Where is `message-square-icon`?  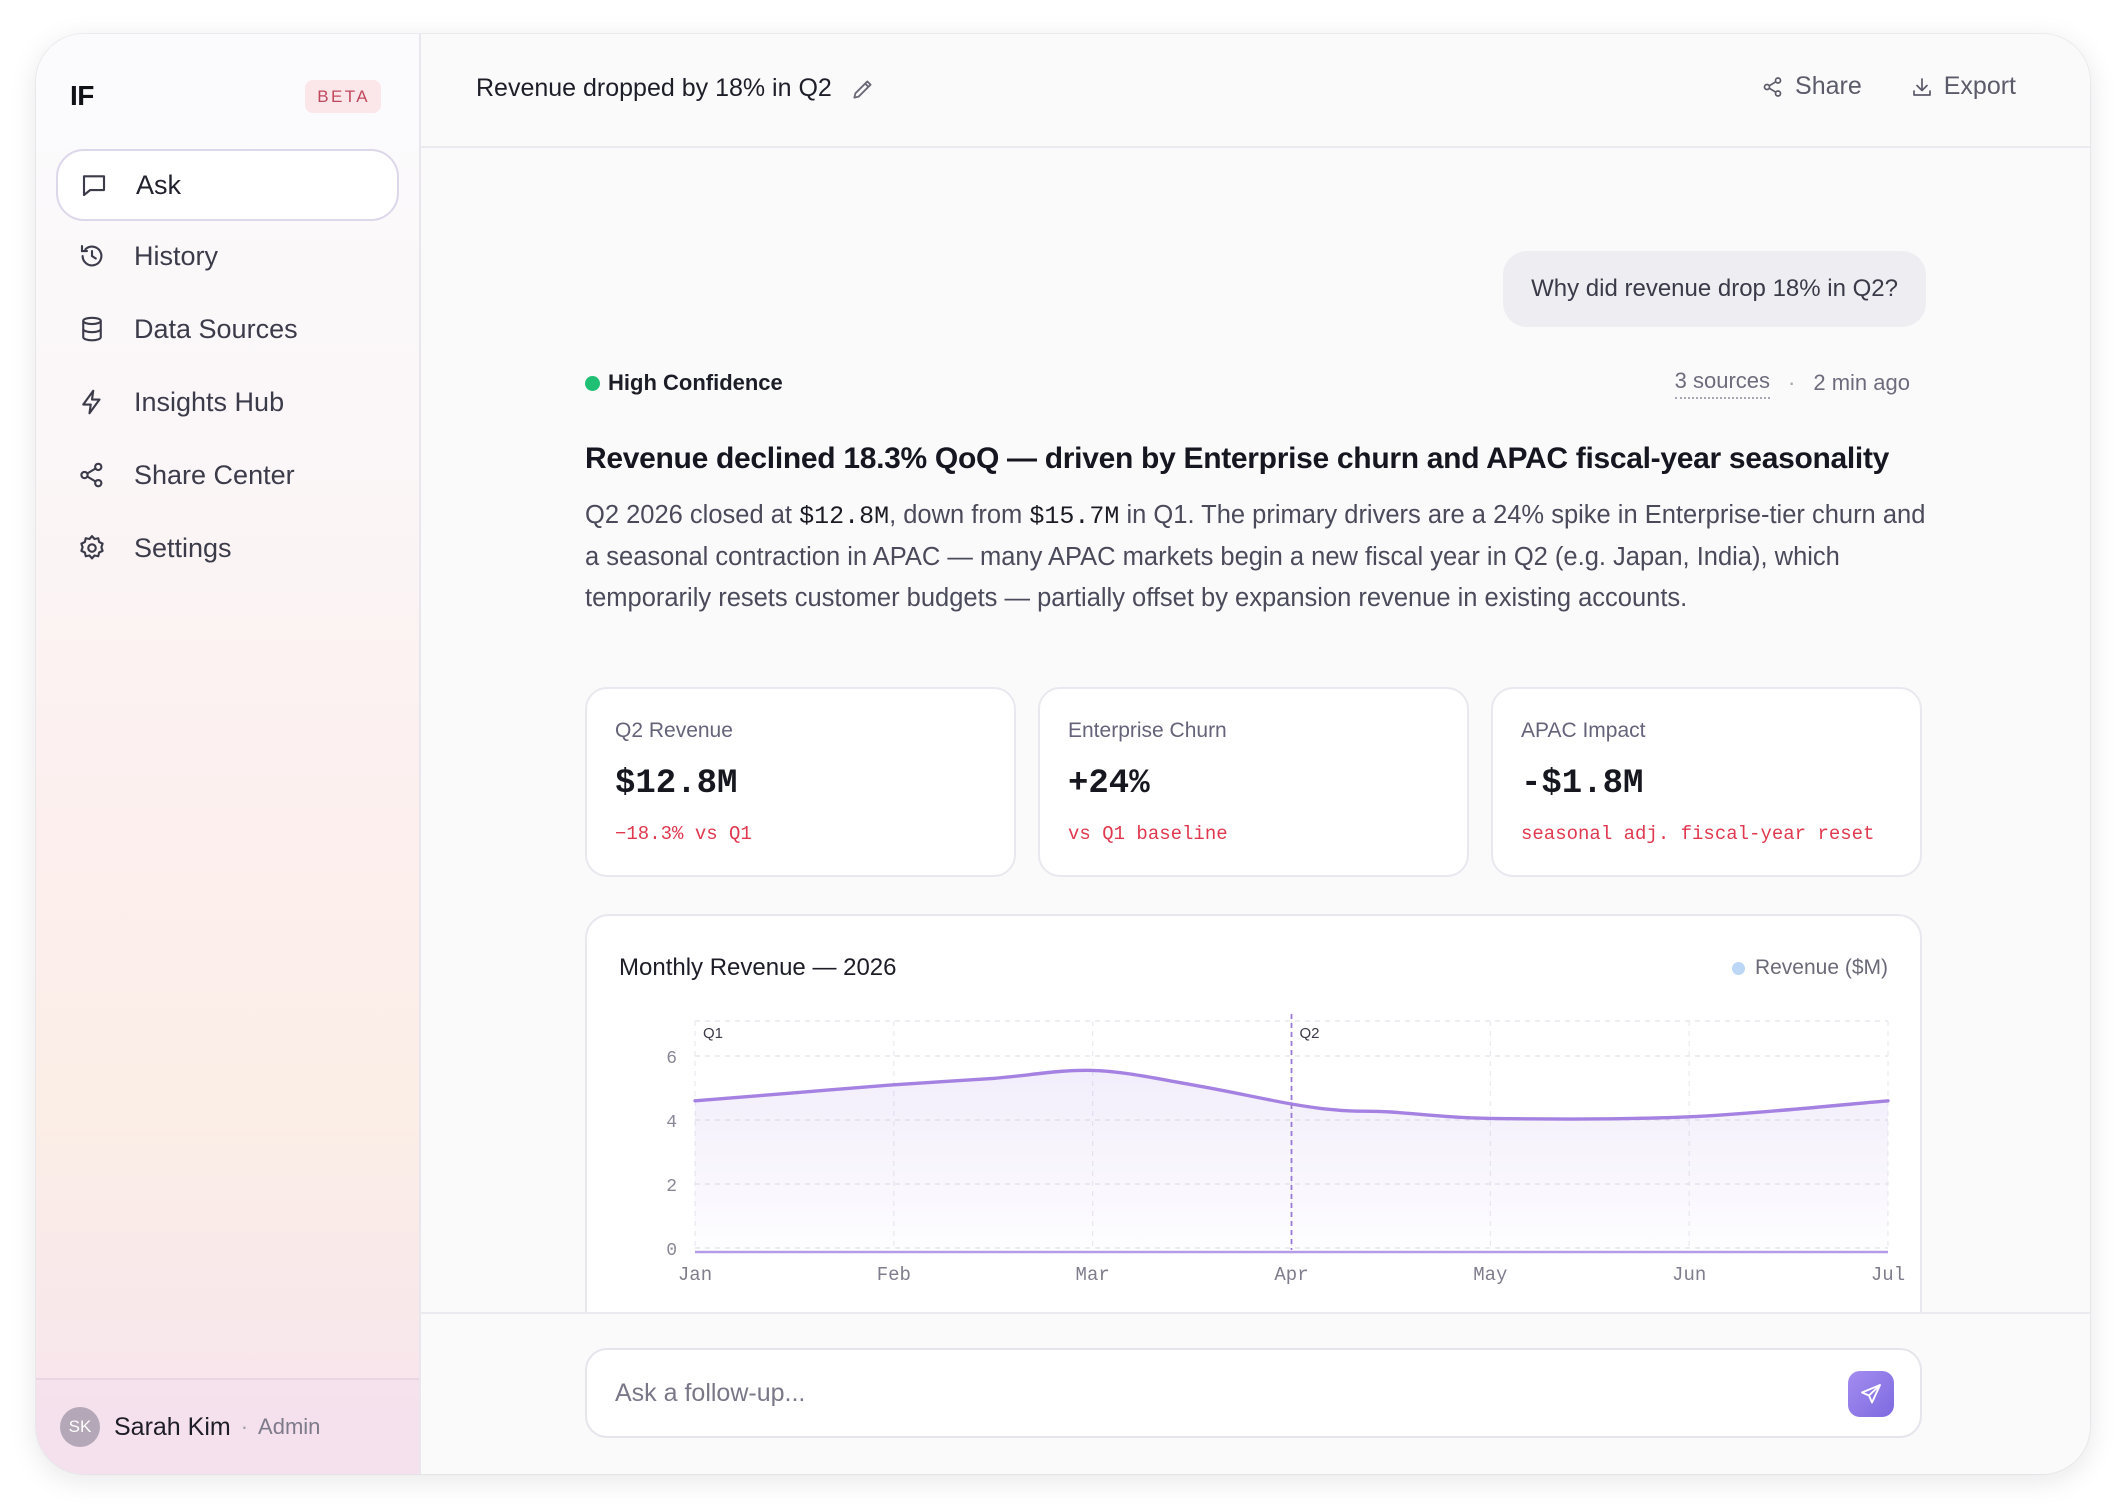
message-square-icon is located at coordinates (94, 185).